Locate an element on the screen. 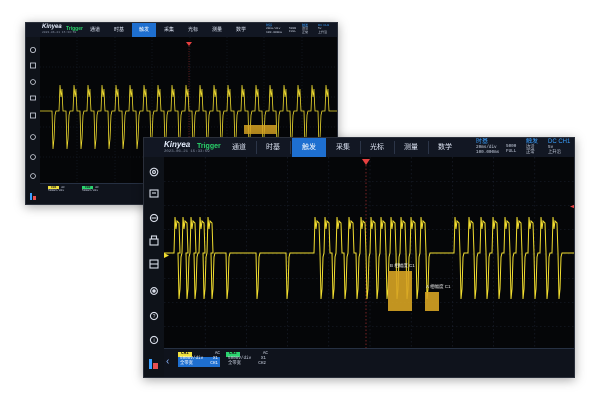  a-phase-label: A 相幅度 C1 is located at coordinates (438, 286).